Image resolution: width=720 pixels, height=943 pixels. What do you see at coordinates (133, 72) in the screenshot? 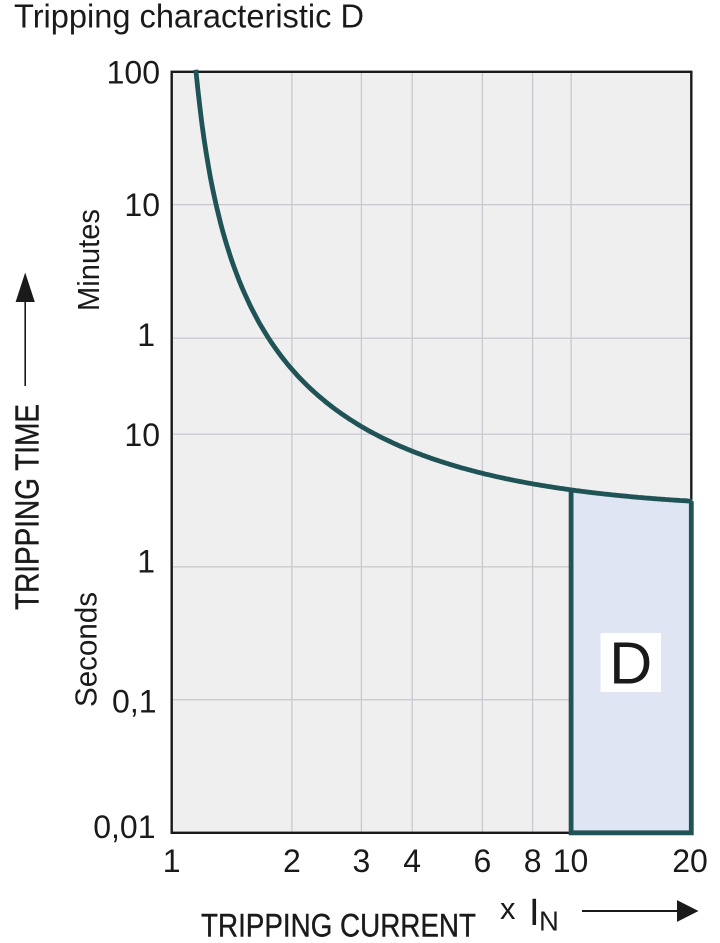
I see `svg-text: 100` at bounding box center [133, 72].